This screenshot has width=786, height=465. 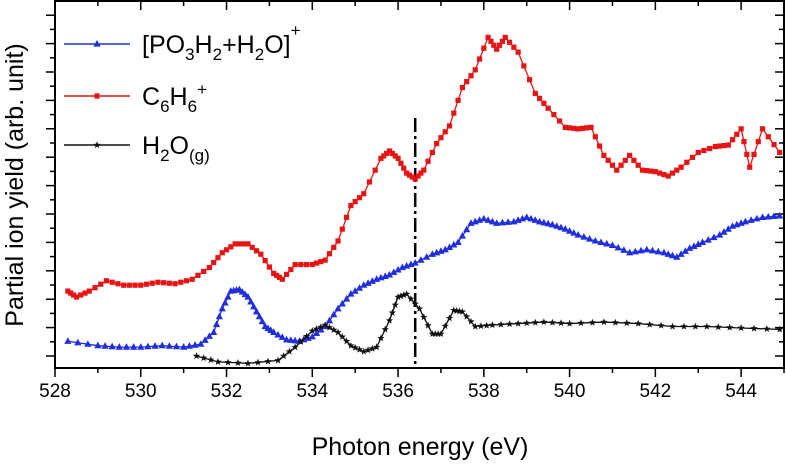 What do you see at coordinates (221, 42) in the screenshot?
I see `legend-label: [PO3H2+H2O]+` at bounding box center [221, 42].